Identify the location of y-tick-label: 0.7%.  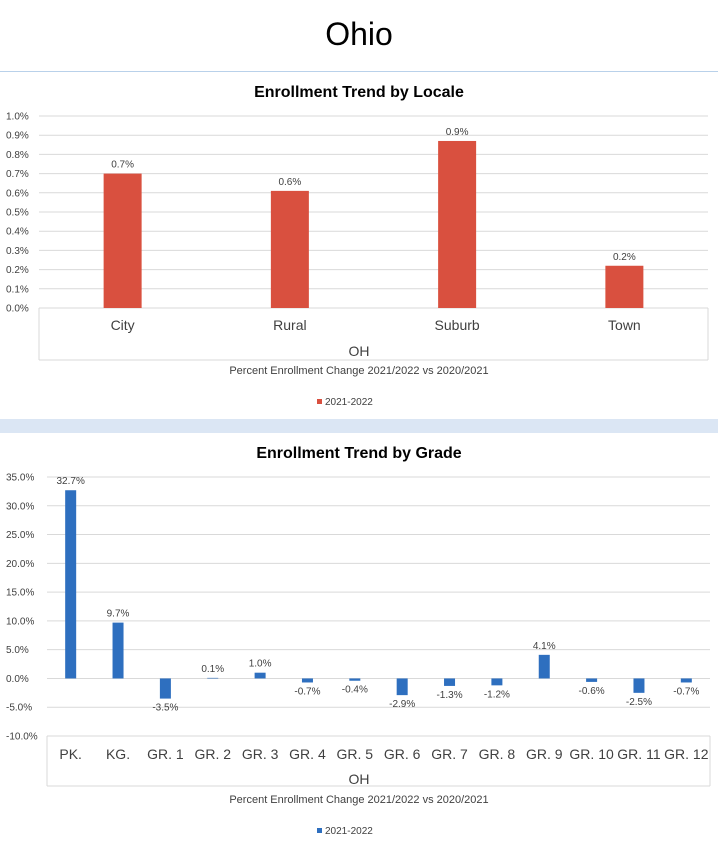
(17, 174).